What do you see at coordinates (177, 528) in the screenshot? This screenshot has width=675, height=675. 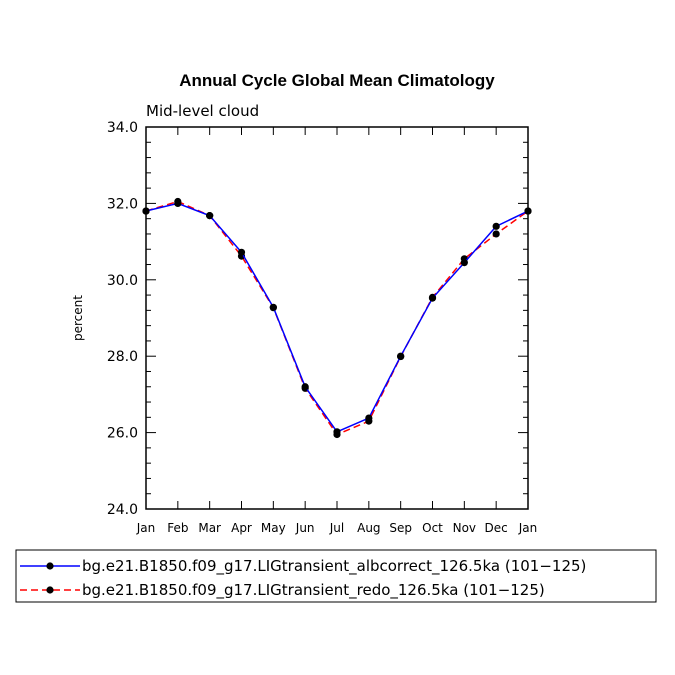 I see `x-tick-label: Feb` at bounding box center [177, 528].